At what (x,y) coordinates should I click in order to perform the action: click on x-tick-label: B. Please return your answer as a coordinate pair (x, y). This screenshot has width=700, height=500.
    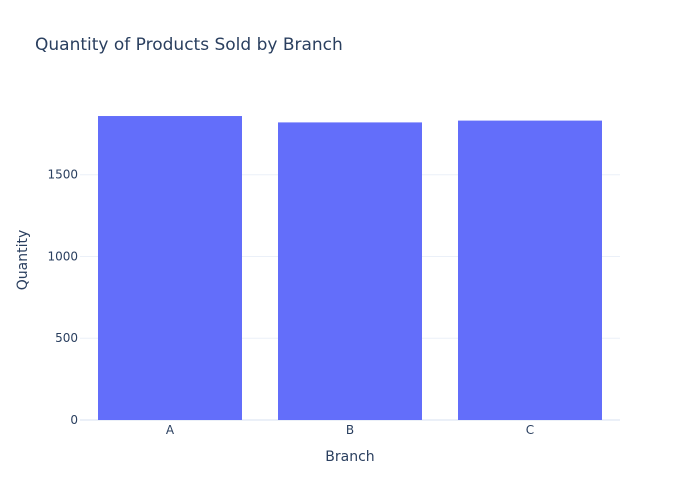
    Looking at the image, I should click on (350, 430).